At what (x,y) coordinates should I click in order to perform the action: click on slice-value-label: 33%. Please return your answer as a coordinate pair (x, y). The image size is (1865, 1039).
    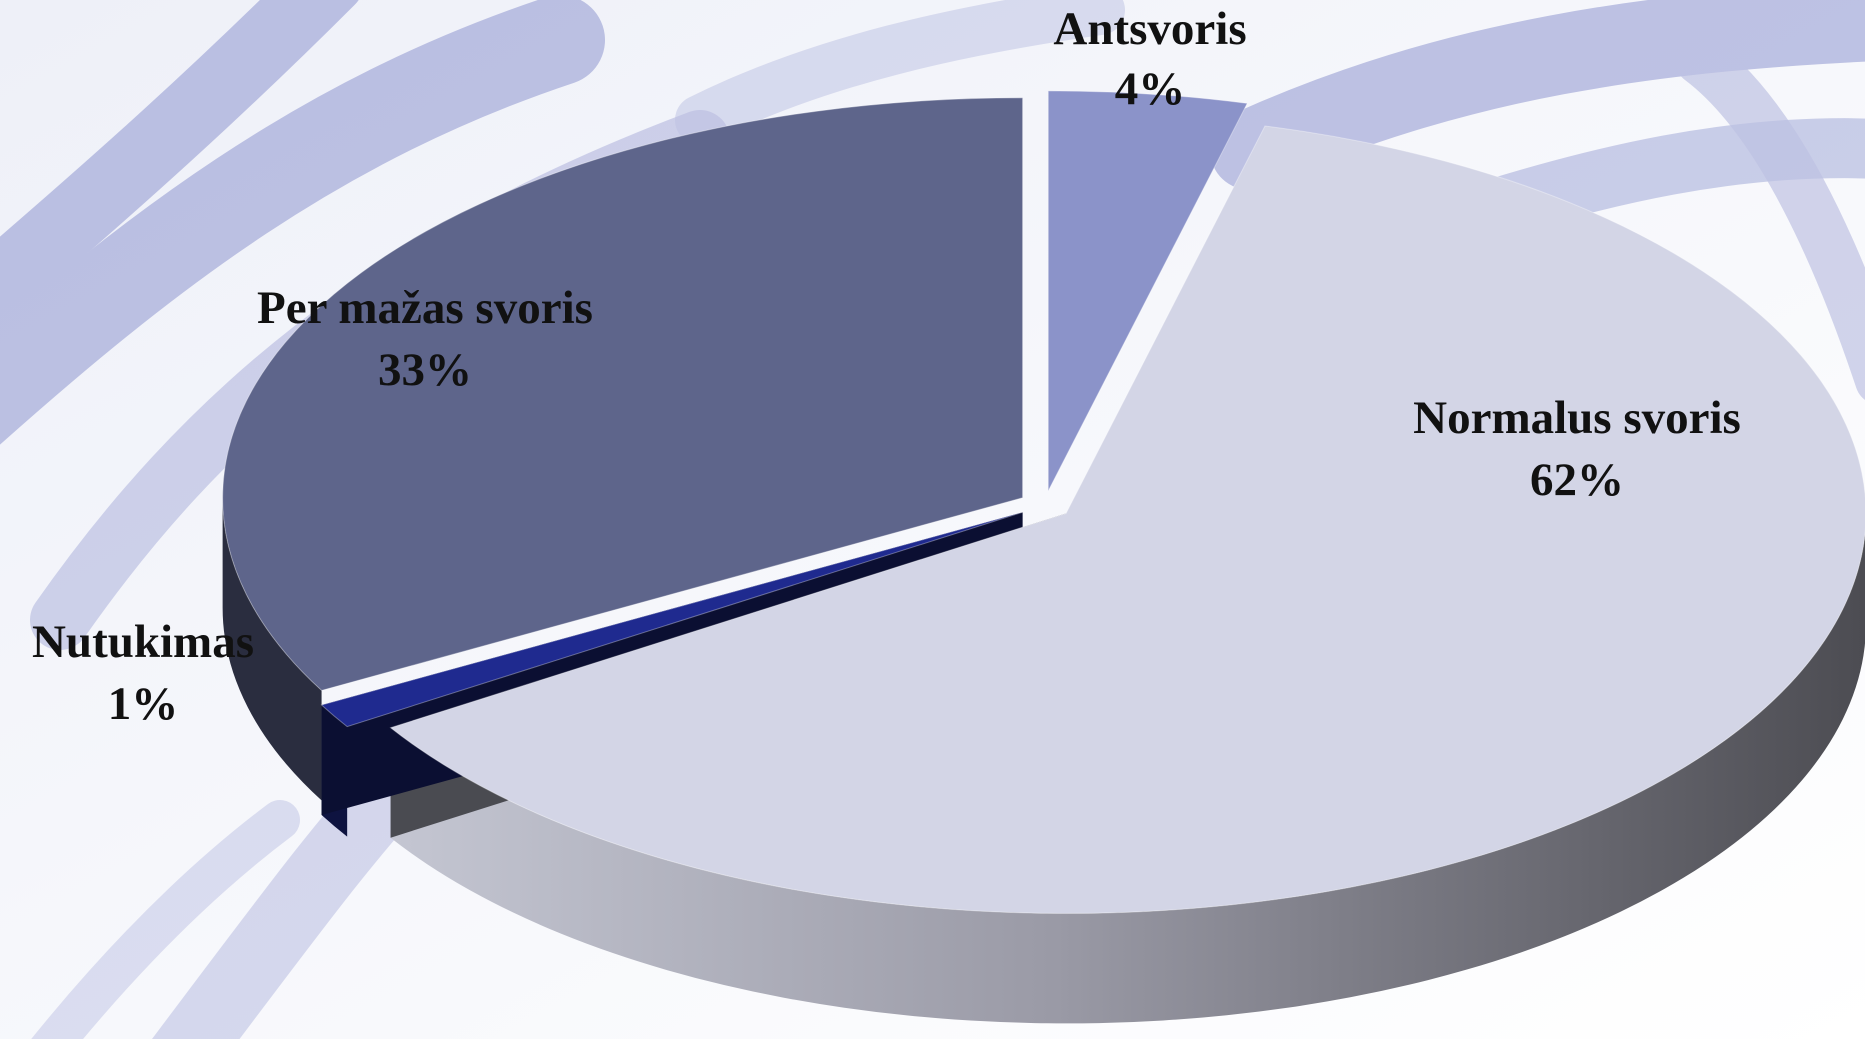
    Looking at the image, I should click on (425, 370).